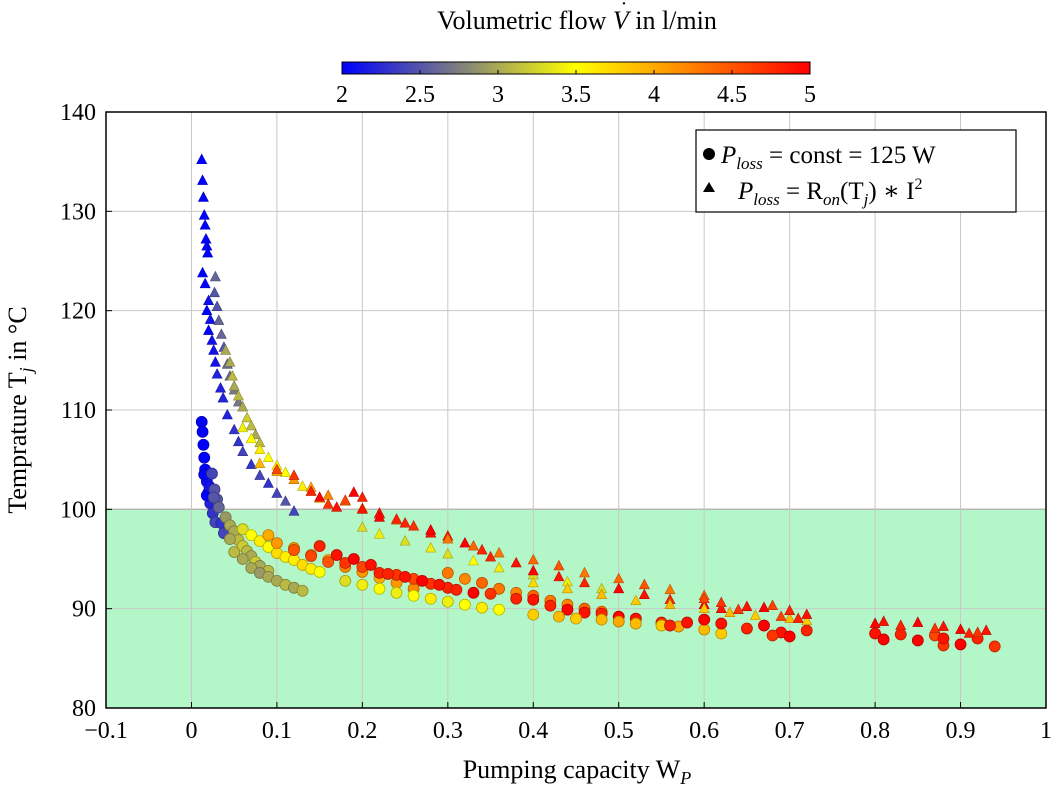  Describe the element at coordinates (810, 95) in the screenshot. I see `colorbar-tick-label: 5` at that location.